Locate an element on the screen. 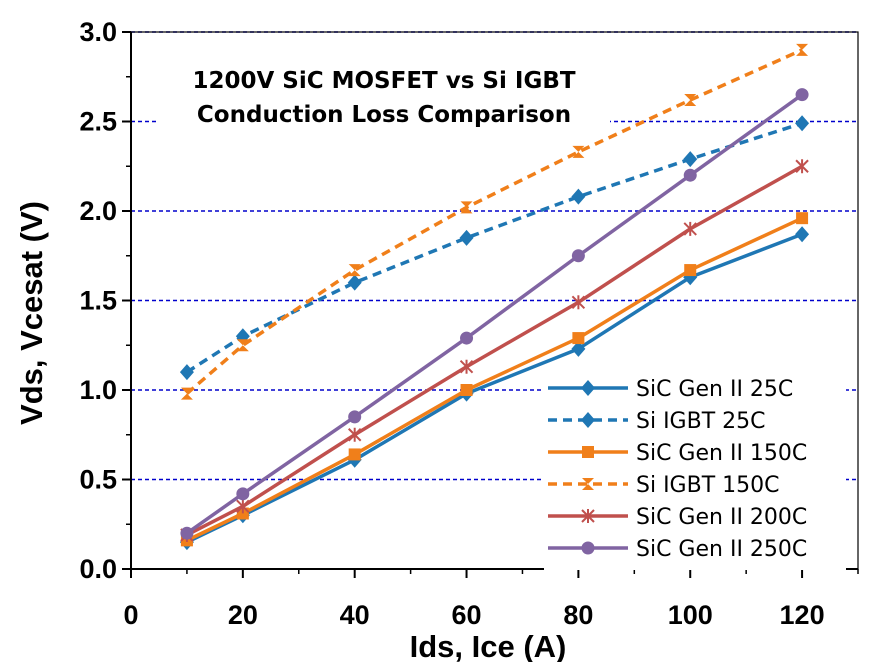  title-background is located at coordinates (384, 96).